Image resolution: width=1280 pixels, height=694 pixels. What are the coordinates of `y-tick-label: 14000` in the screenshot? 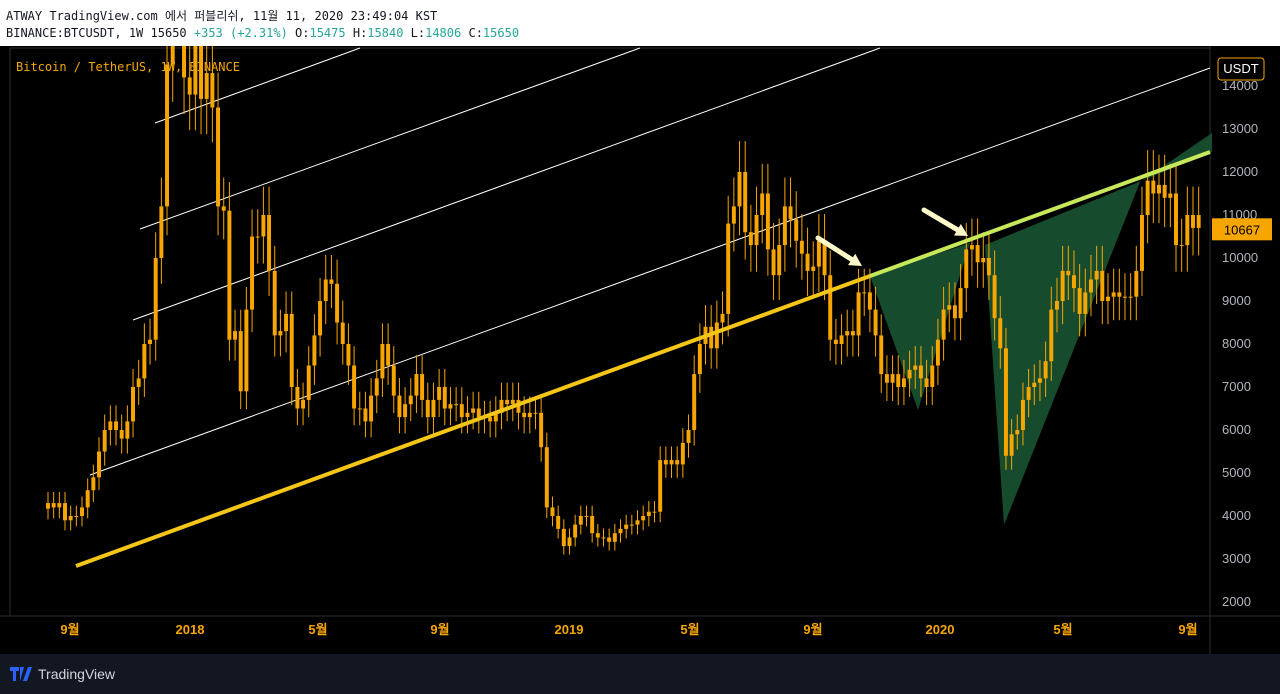 It's located at (1240, 85).